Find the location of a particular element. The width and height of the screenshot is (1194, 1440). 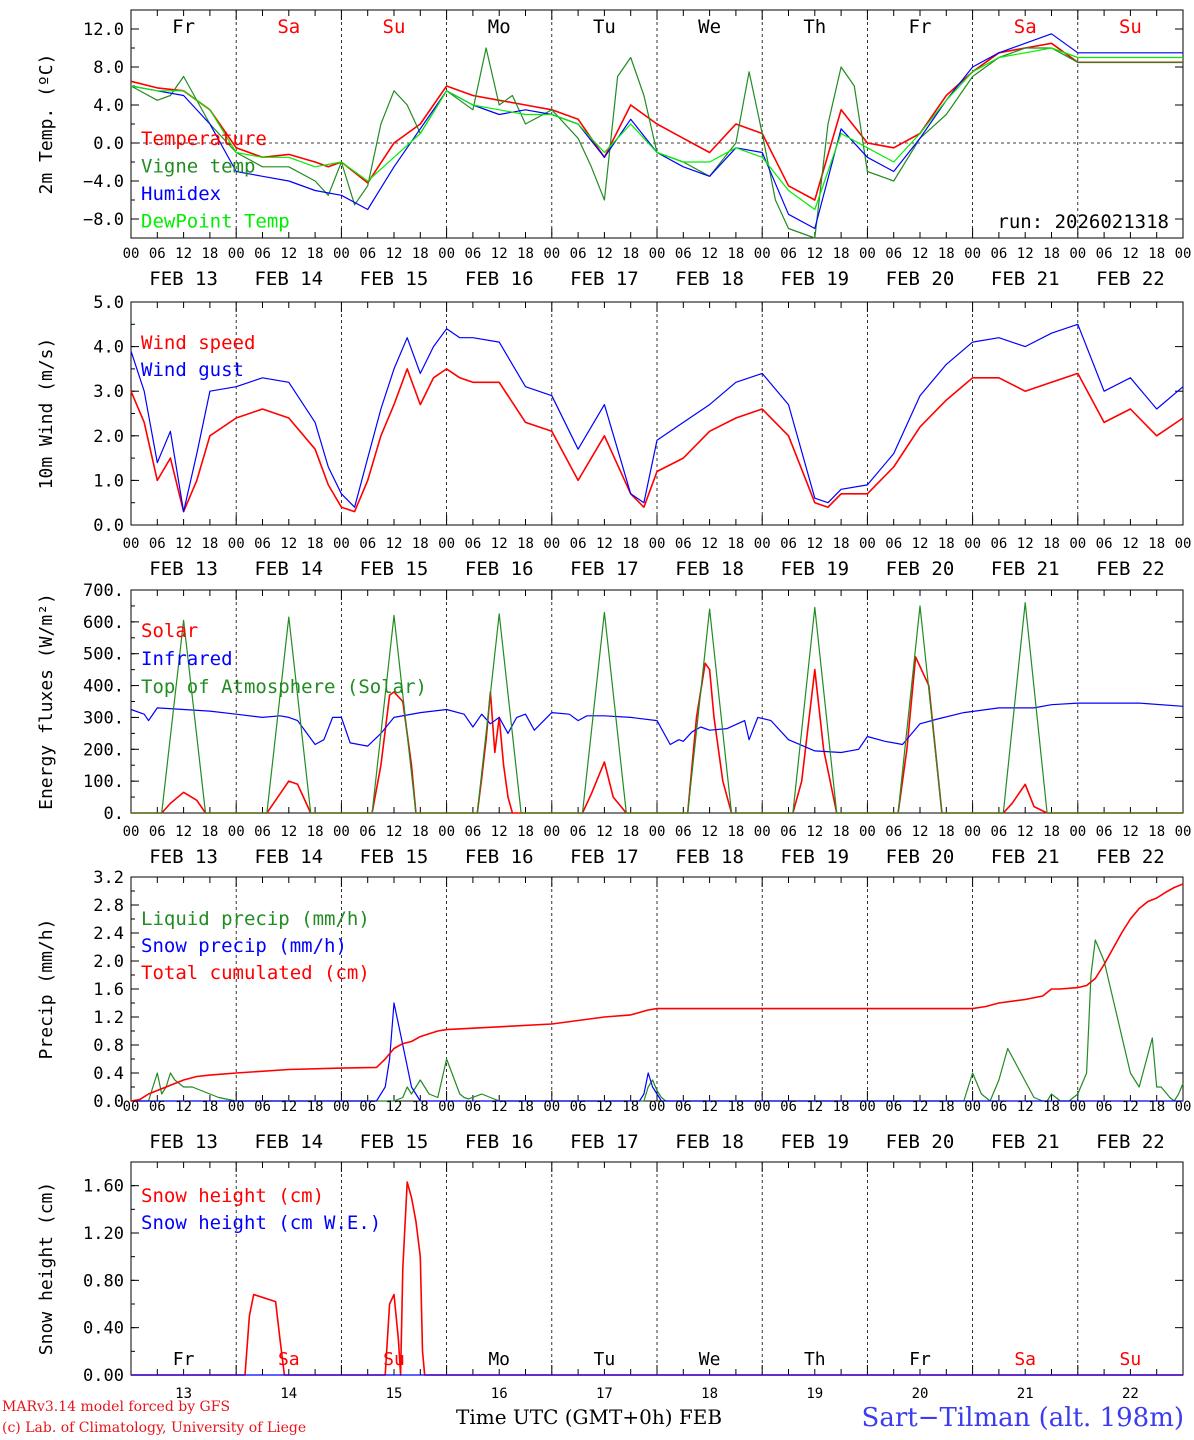

y-tick-label: 1.60 is located at coordinates (103, 1187).